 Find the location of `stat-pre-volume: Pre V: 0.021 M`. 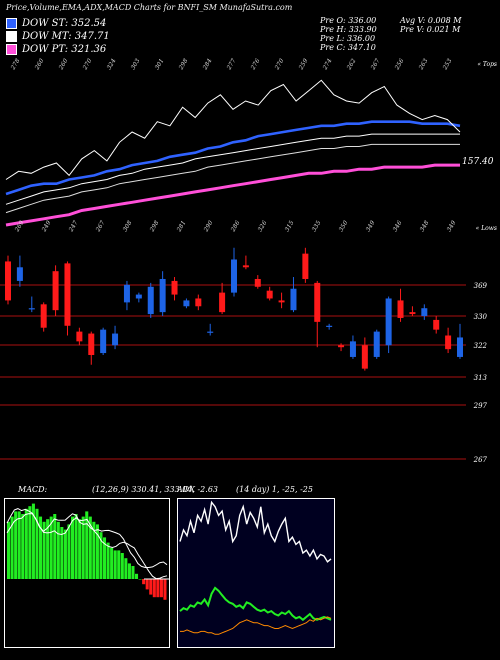

stat-pre-volume: Pre V: 0.021 M is located at coordinates (430, 29).